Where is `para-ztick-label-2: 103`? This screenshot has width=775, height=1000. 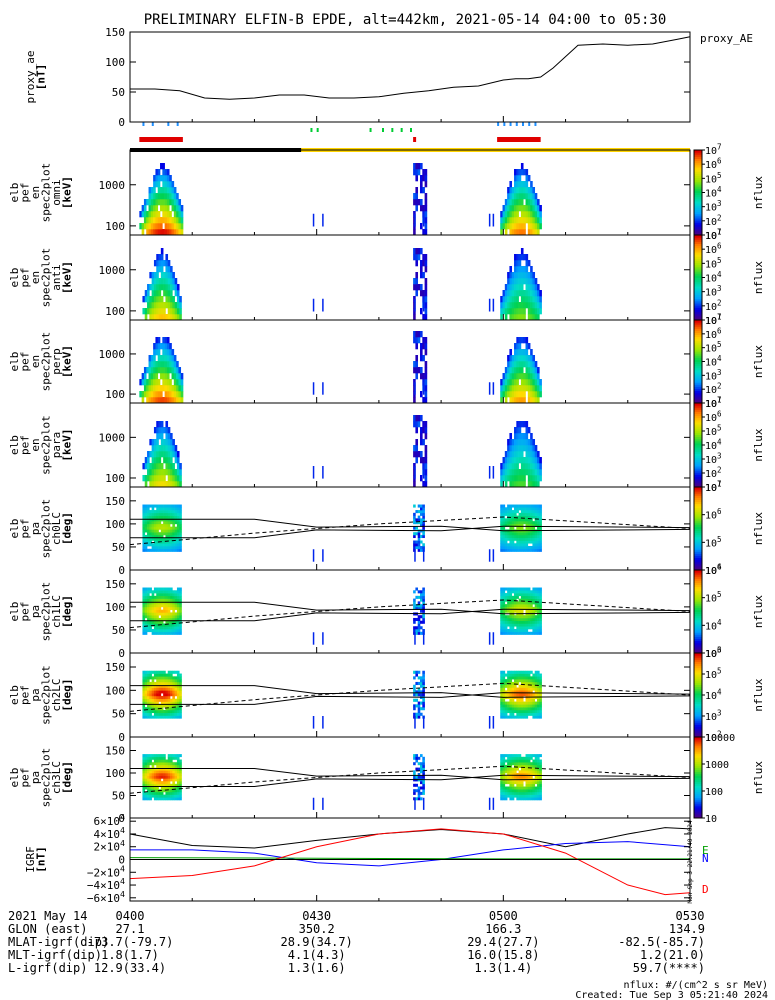 para-ztick-label-2: 103 is located at coordinates (713, 459).